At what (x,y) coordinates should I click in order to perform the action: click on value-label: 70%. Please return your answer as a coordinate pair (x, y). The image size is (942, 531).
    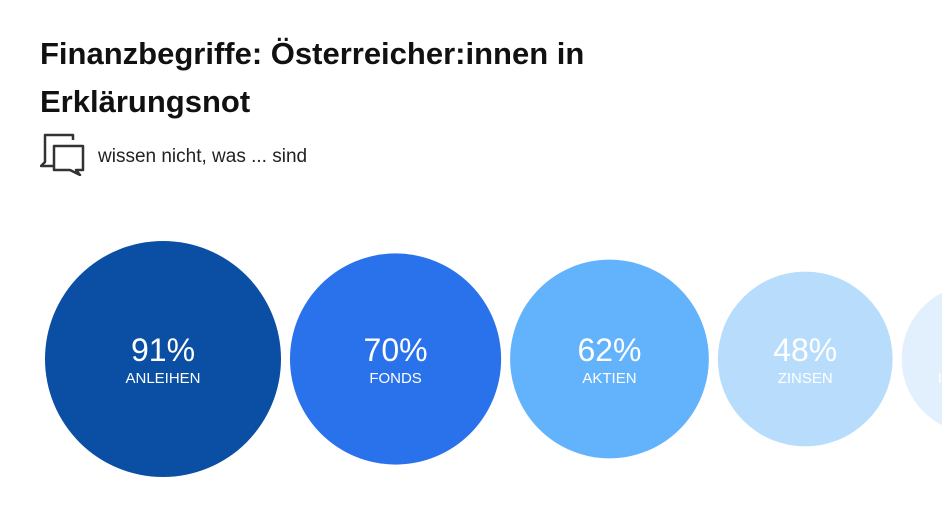
    Looking at the image, I should click on (396, 350).